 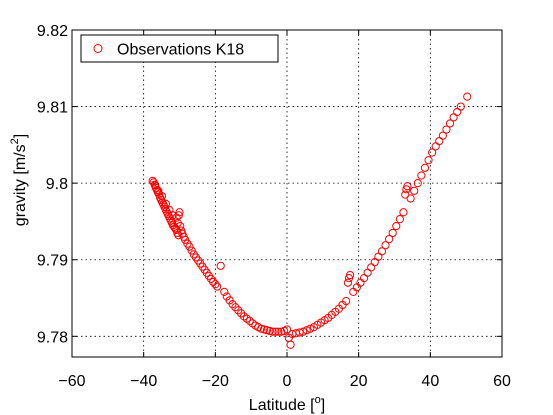 I want to click on x-tick-label: 60, so click(x=502, y=381).